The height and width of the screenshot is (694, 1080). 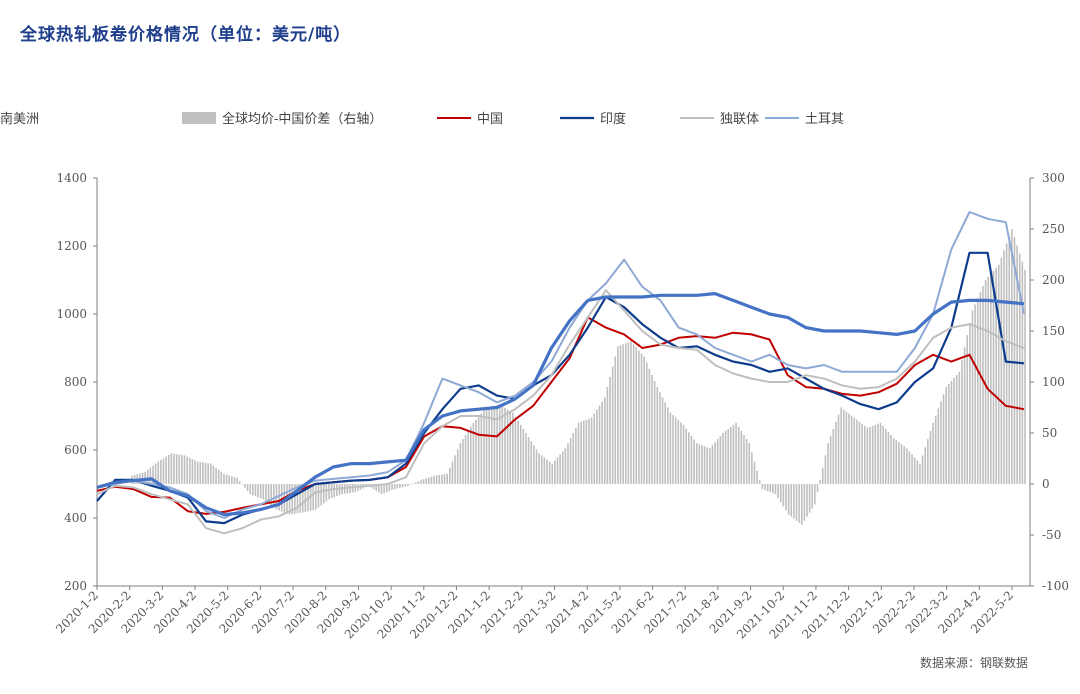 What do you see at coordinates (1053, 331) in the screenshot?
I see `right-tick-label: 150` at bounding box center [1053, 331].